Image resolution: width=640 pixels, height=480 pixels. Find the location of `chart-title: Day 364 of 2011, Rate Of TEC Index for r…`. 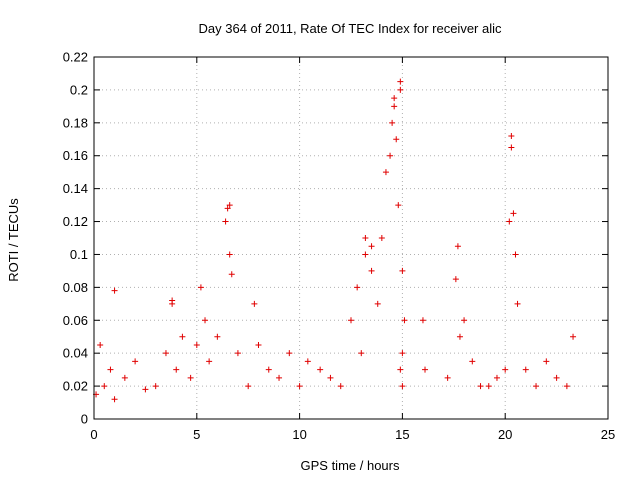

chart-title: Day 364 of 2011, Rate Of TEC Index for r… is located at coordinates (350, 28).